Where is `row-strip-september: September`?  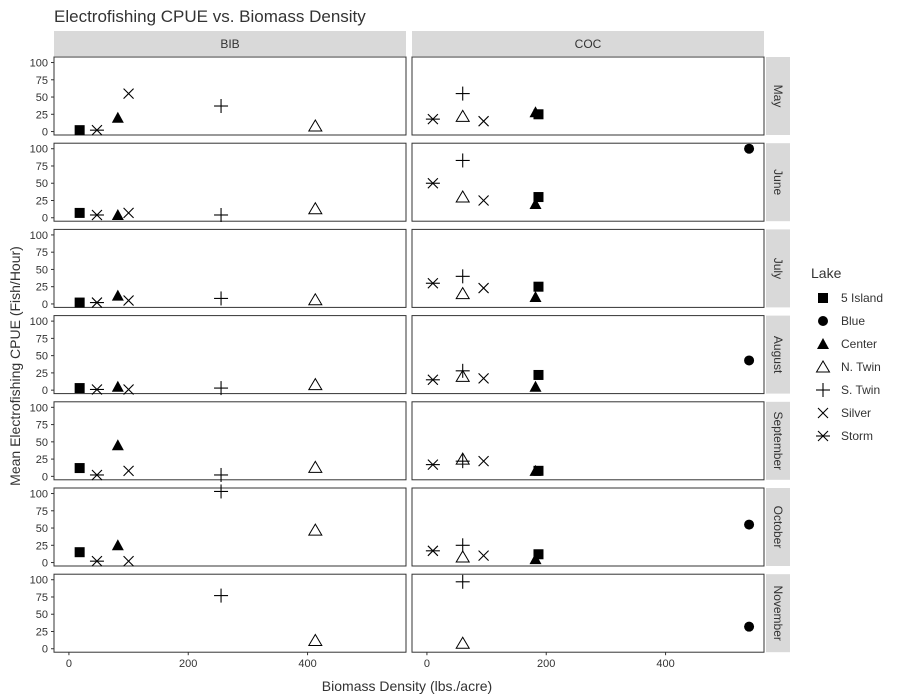 row-strip-september: September is located at coordinates (778, 440).